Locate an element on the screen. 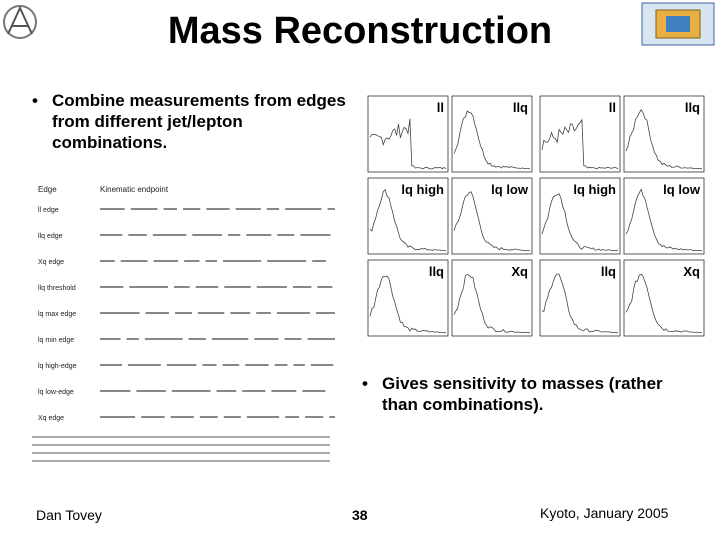 The height and width of the screenshot is (540, 720). table-row-label: lq max edge is located at coordinates (57, 314).